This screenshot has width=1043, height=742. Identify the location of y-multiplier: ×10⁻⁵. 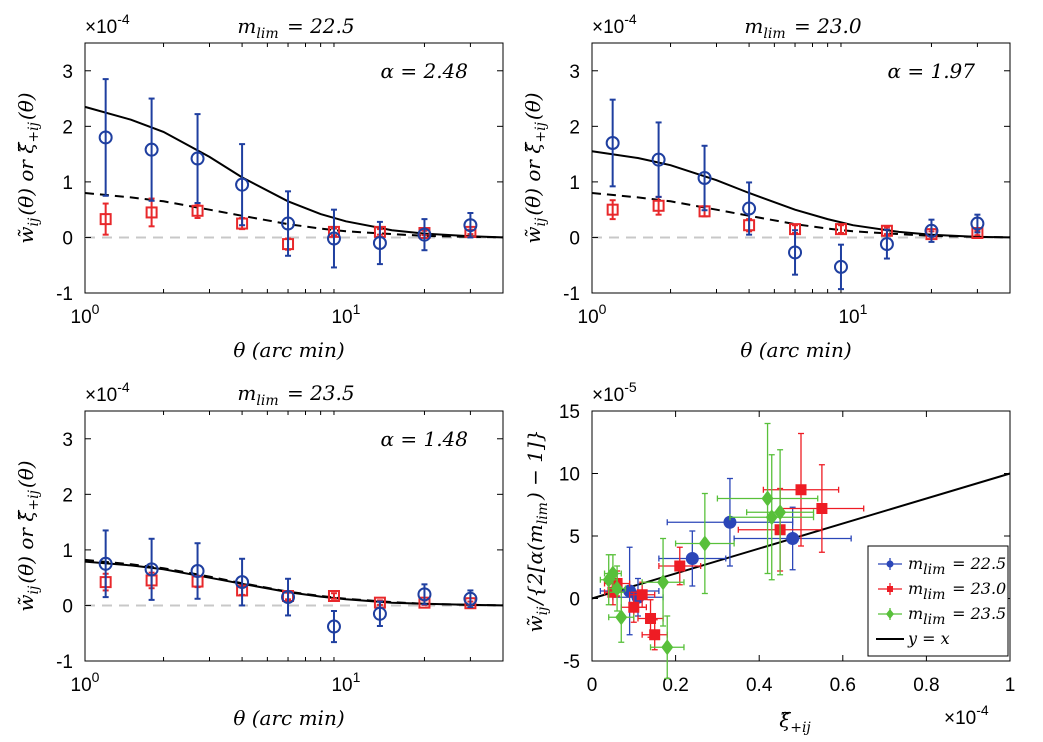
(614, 392).